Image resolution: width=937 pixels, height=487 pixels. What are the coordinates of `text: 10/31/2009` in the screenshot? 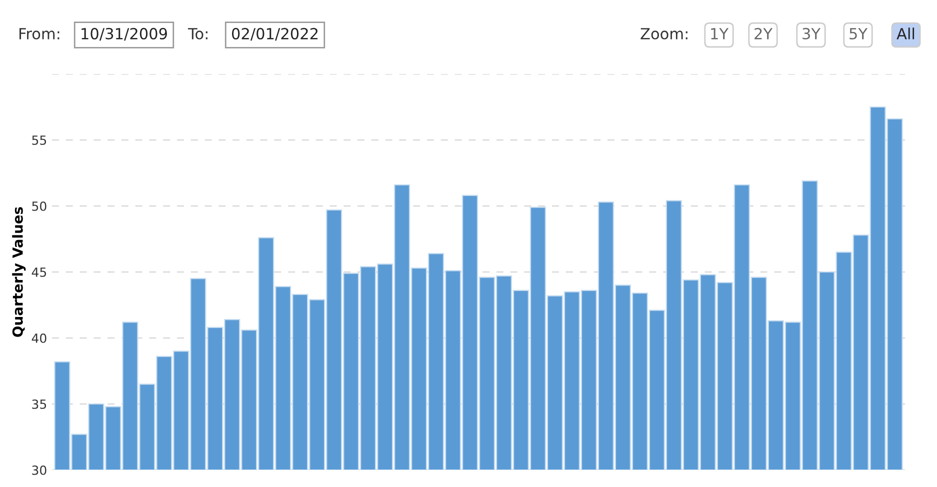 It's located at (124, 34).